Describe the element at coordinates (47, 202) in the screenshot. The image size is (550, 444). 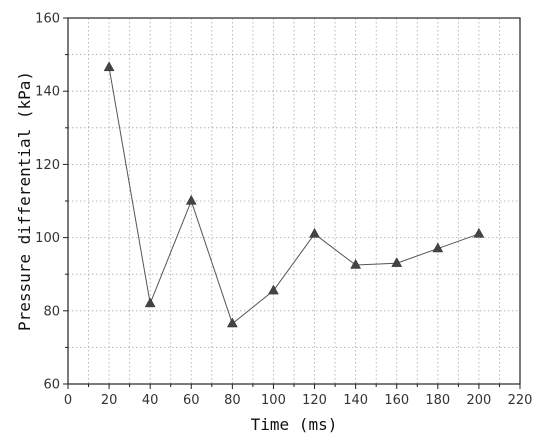
I see `y-axis-tick-labels: 60 80 100 120 140 160` at that location.